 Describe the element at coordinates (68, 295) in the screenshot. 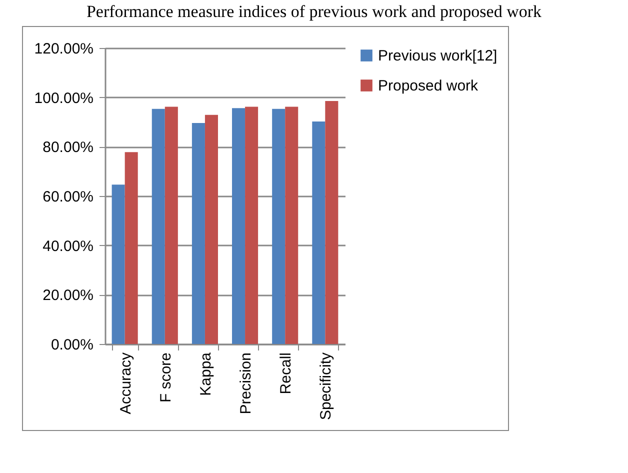

I see `y-tick-label: 20.00%` at that location.